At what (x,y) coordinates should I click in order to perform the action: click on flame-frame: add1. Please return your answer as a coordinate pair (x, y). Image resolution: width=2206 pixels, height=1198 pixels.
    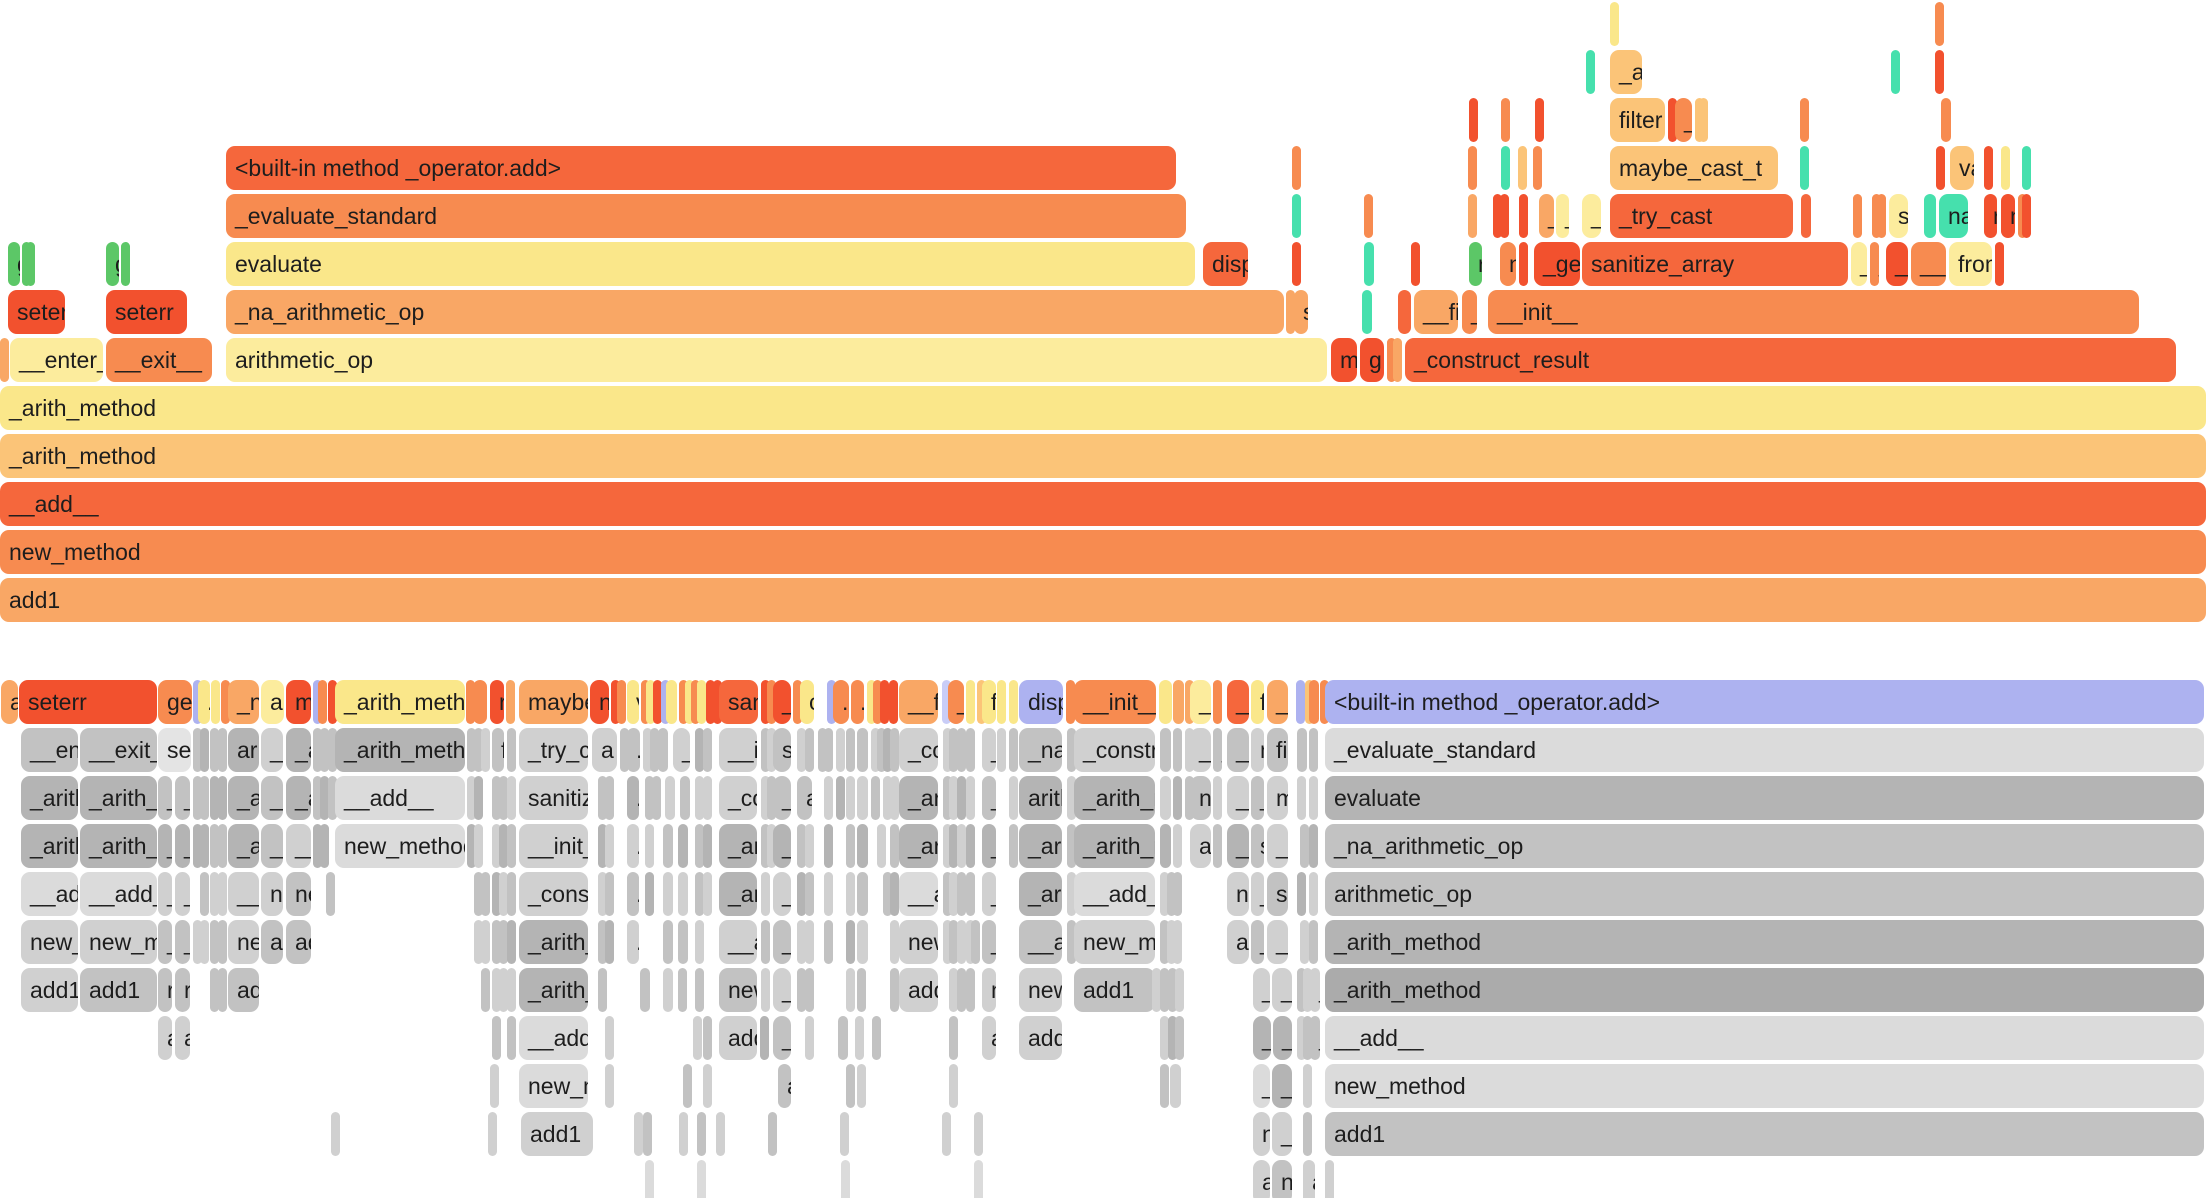
    Looking at the image, I should click on (738, 1038).